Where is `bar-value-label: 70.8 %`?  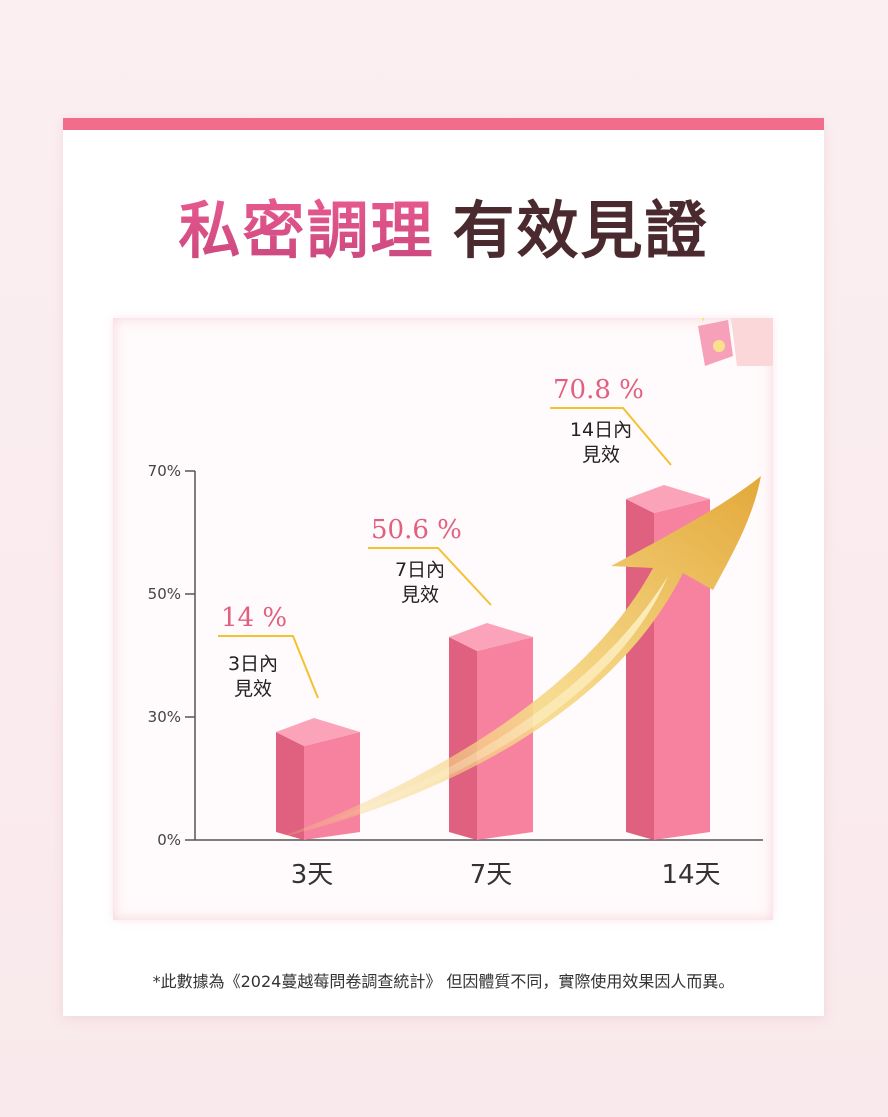 bar-value-label: 70.8 % is located at coordinates (598, 390).